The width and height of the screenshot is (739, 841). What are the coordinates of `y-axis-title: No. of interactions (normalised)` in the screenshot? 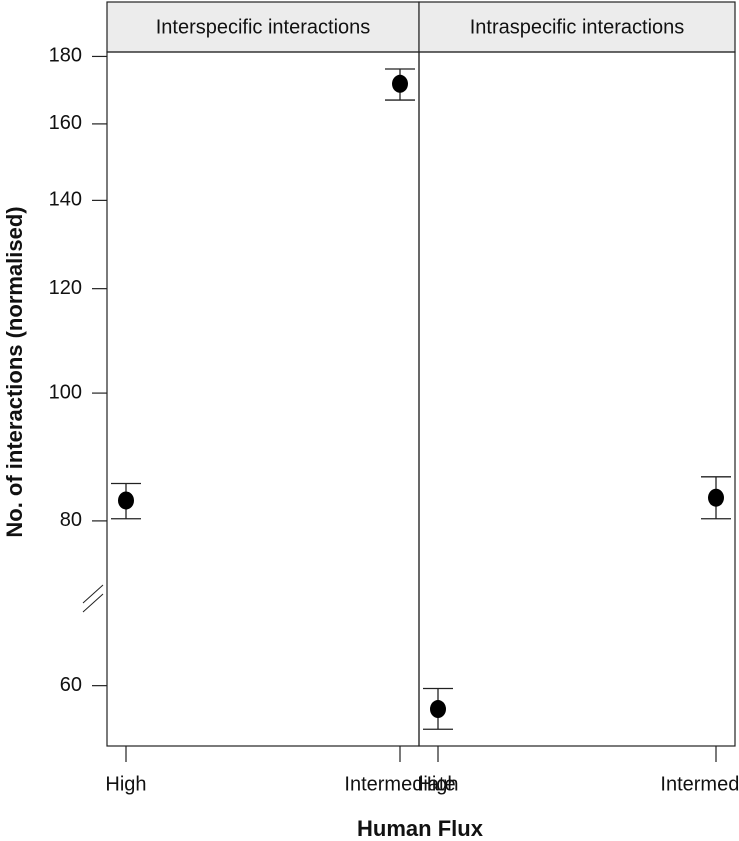 It's located at (14, 371).